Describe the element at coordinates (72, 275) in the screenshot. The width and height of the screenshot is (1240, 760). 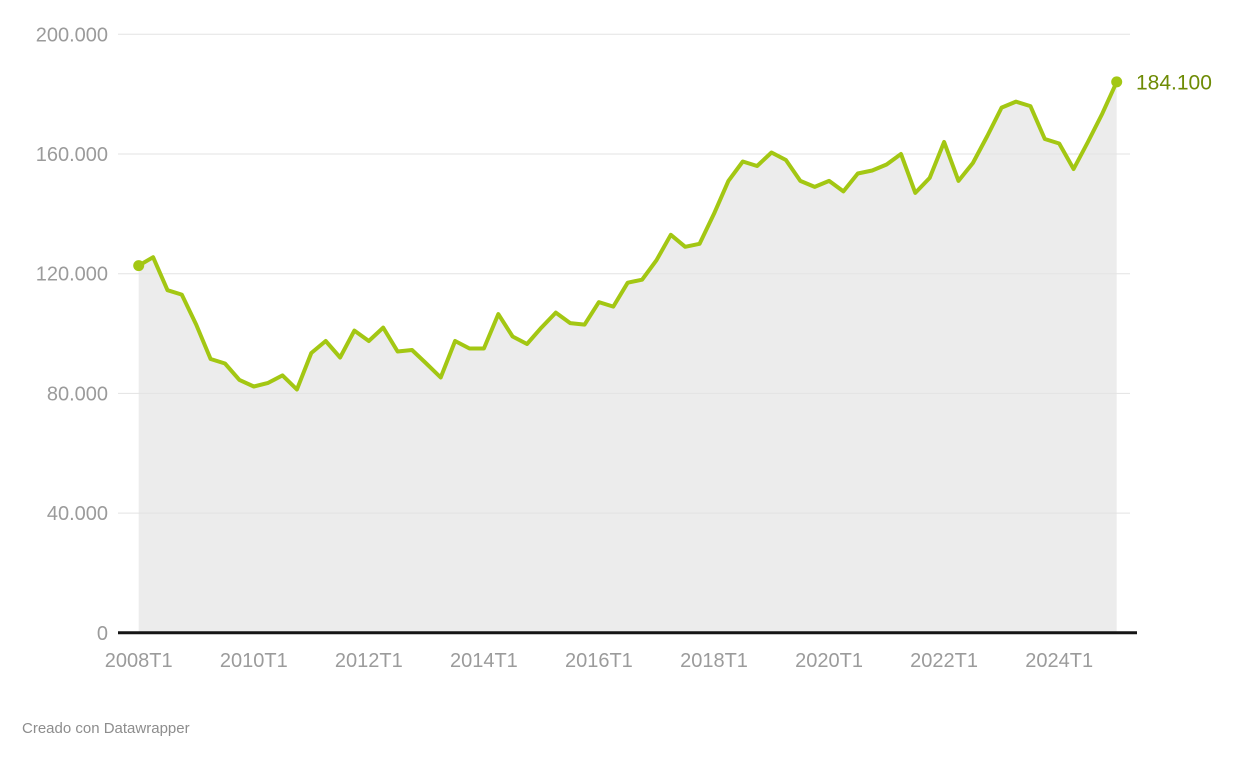
I see `y-axis-tick-label: 120.000` at that location.